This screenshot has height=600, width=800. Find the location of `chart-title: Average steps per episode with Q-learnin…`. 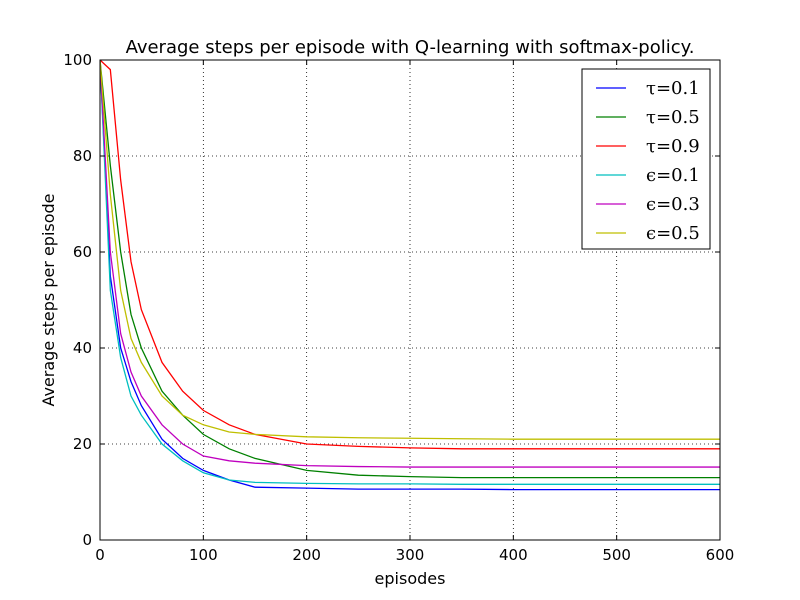

chart-title: Average steps per episode with Q-learnin… is located at coordinates (410, 47).